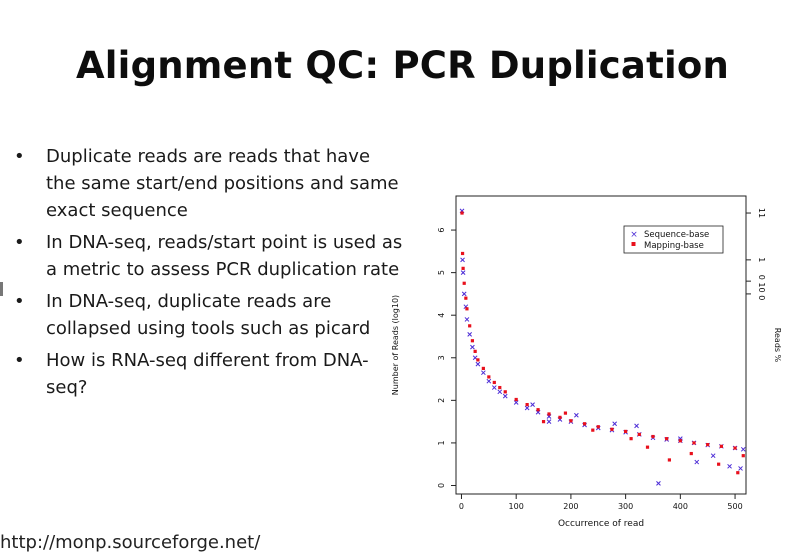 Image resolution: width=805 pixels, height=553 pixels. I want to click on y-tick-label: 4, so click(441, 315).